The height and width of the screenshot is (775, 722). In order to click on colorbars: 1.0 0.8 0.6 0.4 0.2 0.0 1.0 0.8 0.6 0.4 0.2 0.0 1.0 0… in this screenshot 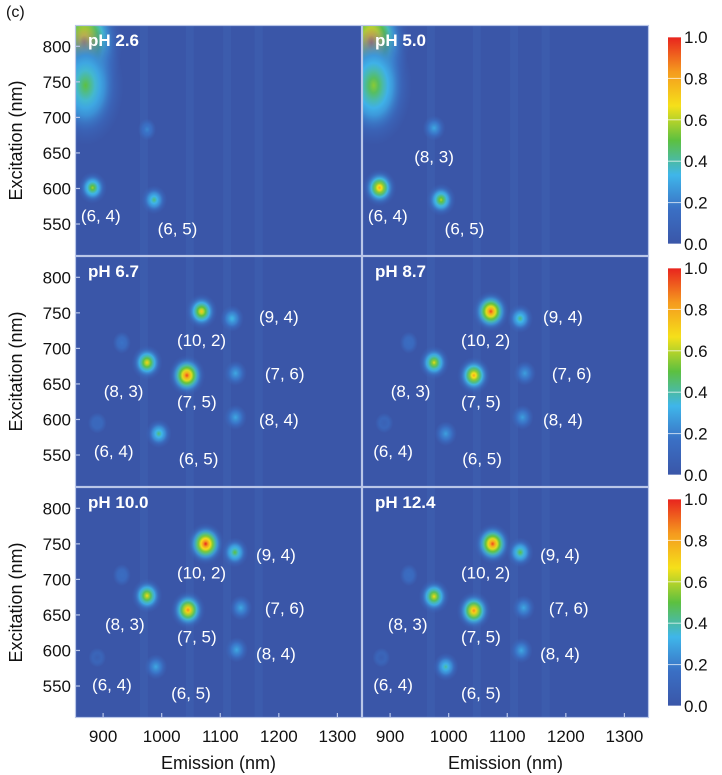, I will do `click(688, 372)`.